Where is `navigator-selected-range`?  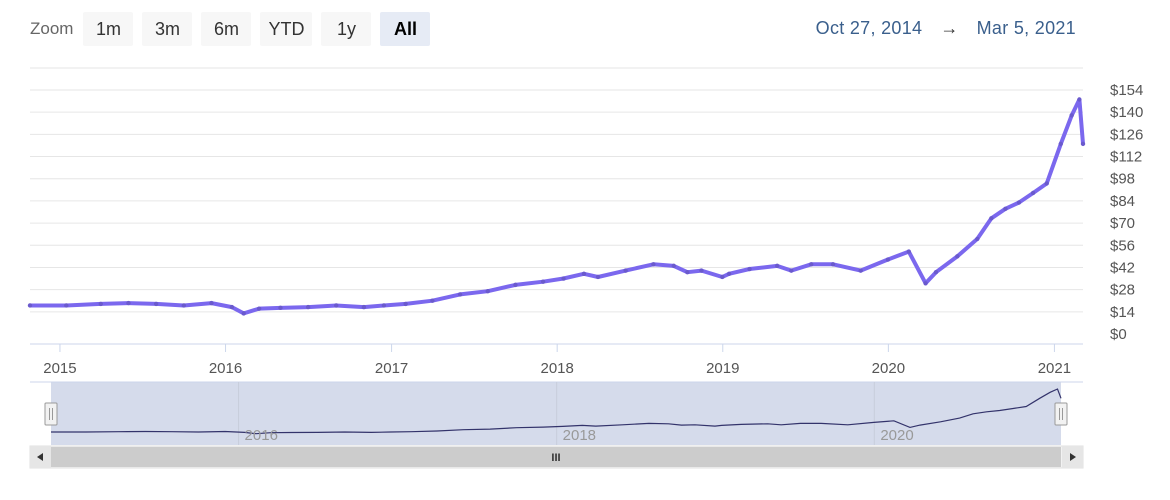
navigator-selected-range is located at coordinates (556, 413).